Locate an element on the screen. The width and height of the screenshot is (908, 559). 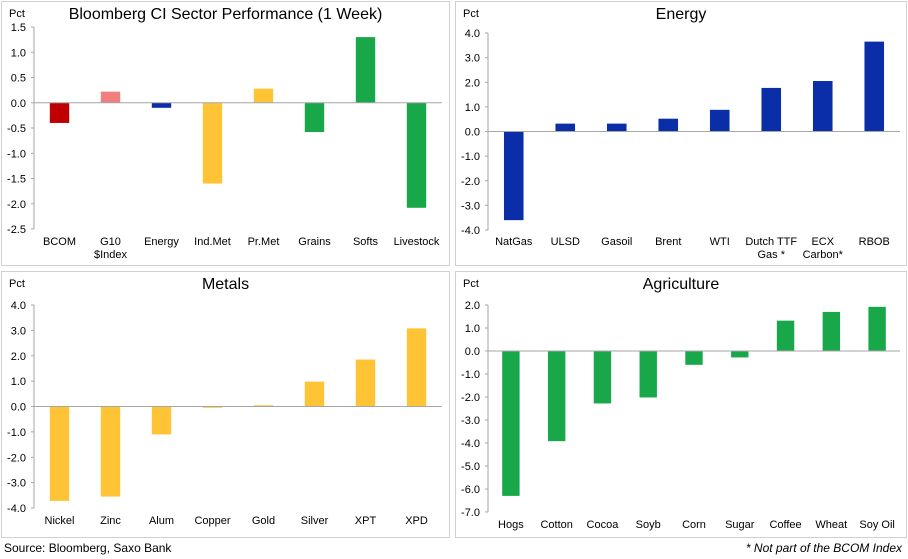
x-tick-label: ECX Carbon* is located at coordinates (823, 248).